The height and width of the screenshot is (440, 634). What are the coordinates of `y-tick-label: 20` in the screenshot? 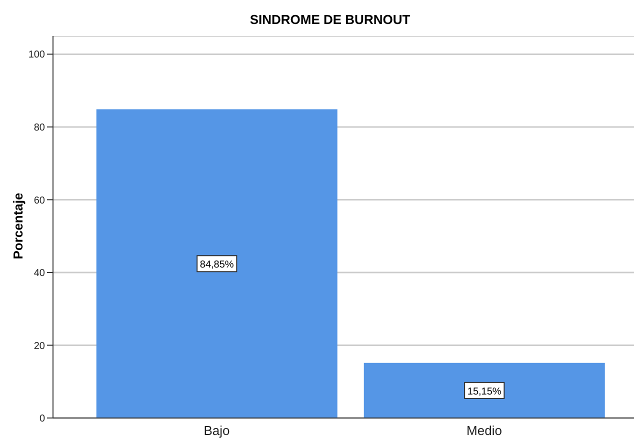 It's located at (40, 346).